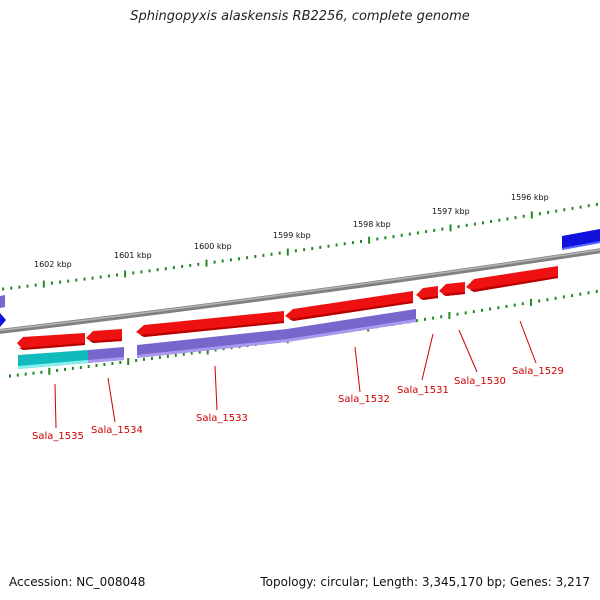 This screenshot has height=600, width=600. Describe the element at coordinates (295, 374) in the screenshot. I see `label-leaders` at that location.